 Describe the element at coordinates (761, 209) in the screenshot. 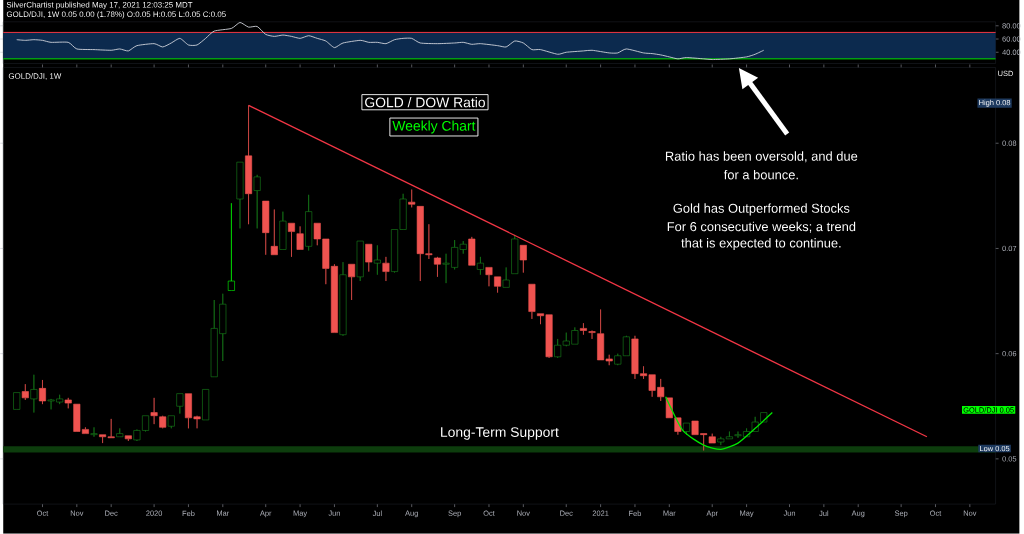

I see `annotation: Gold has Outperformed Stocks` at that location.